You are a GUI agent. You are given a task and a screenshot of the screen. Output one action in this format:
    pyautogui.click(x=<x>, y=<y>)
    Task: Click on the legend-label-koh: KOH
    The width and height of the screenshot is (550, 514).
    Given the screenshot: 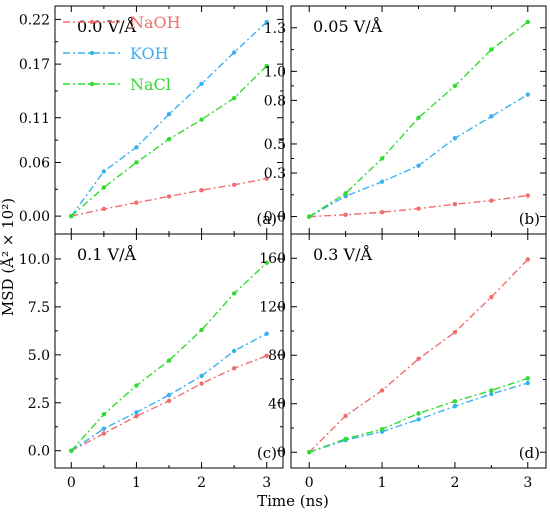 What is the action you would take?
    pyautogui.click(x=149, y=53)
    